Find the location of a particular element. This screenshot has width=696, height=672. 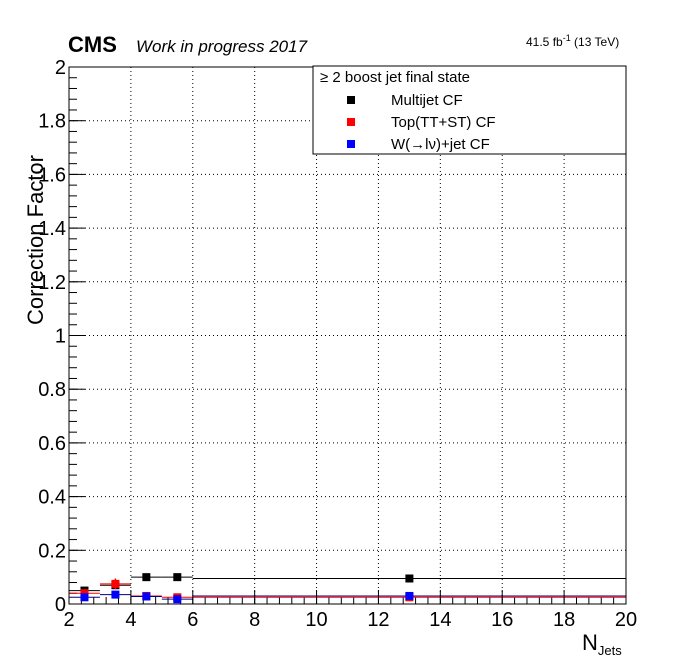

y-tick-label: 0.8 is located at coordinates (52, 390).